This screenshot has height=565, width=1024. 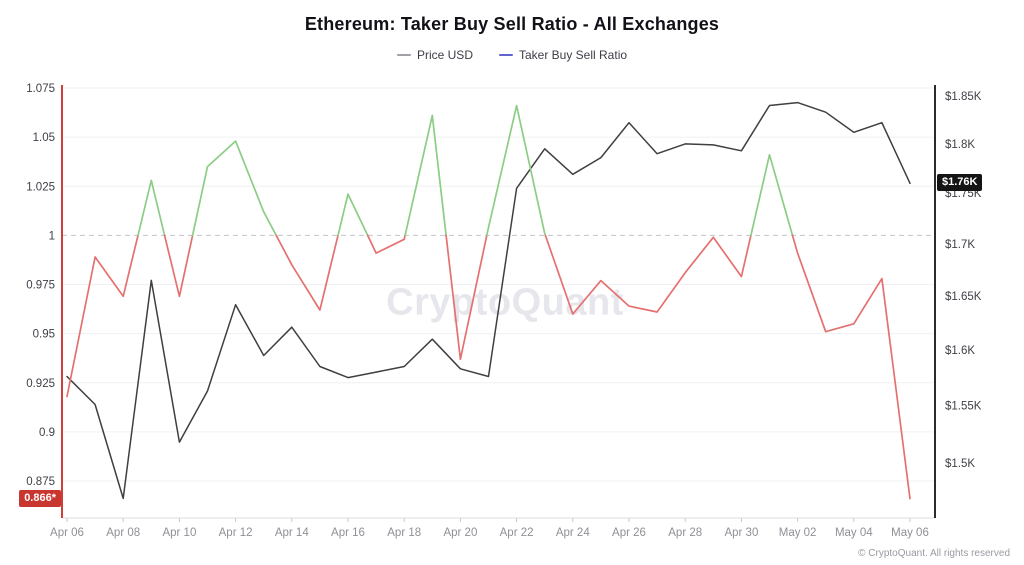 What do you see at coordinates (960, 245) in the screenshot?
I see `right-axis-tick-label: $1.7K` at bounding box center [960, 245].